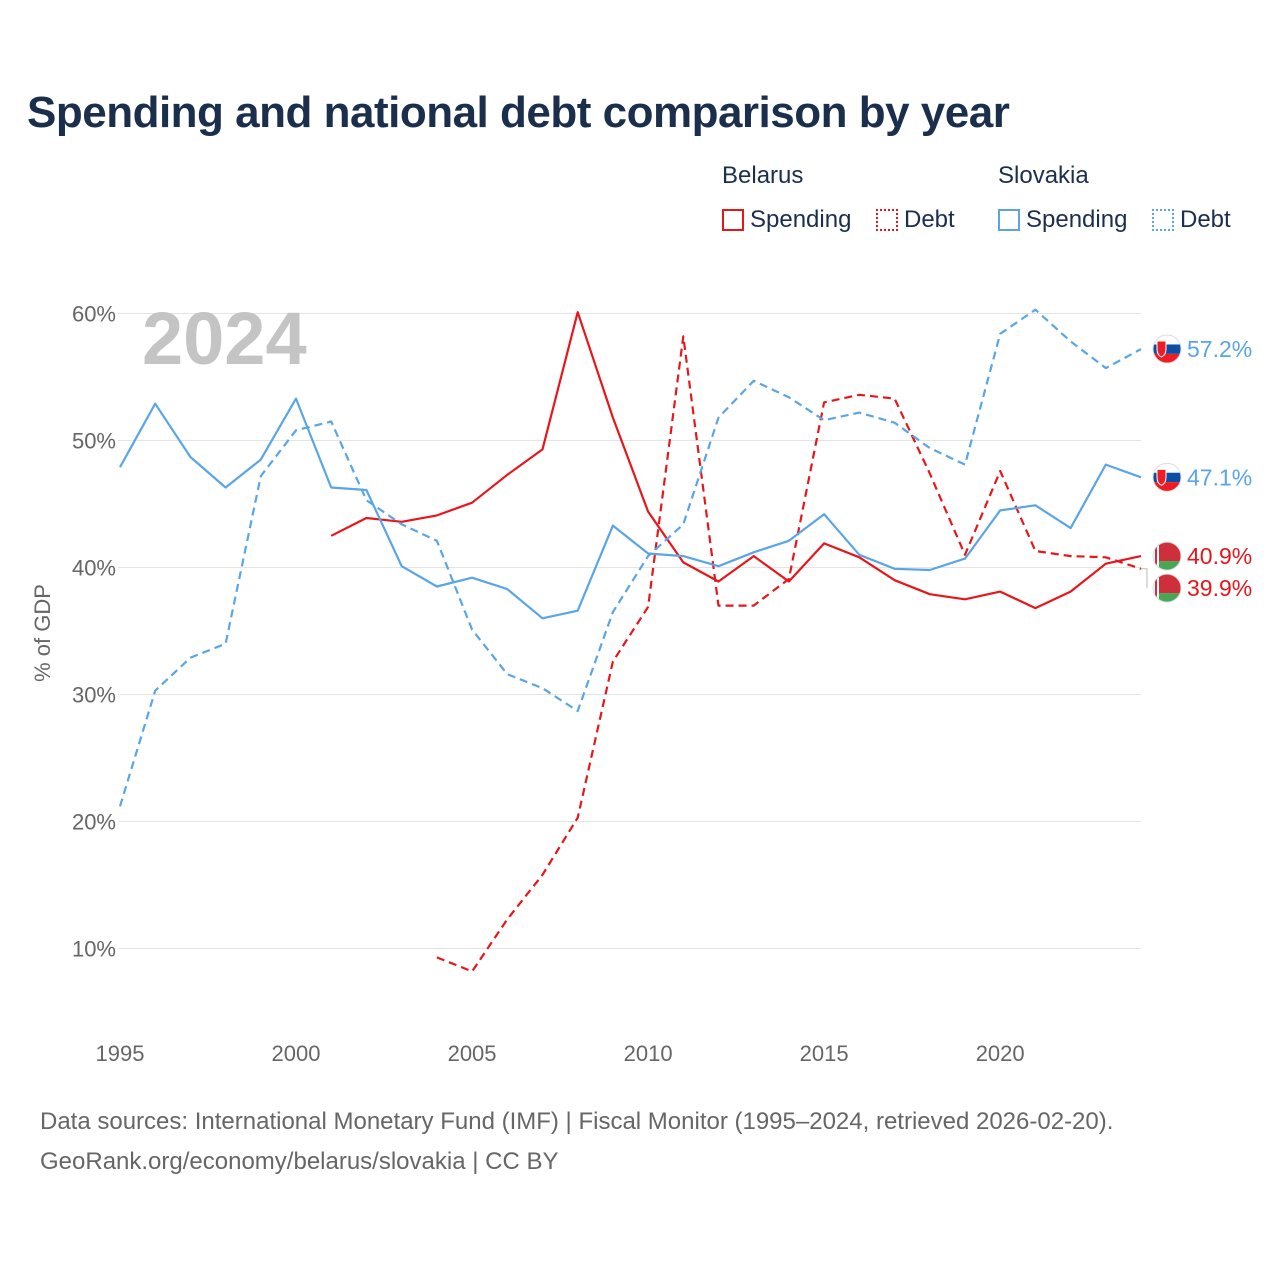  What do you see at coordinates (94, 441) in the screenshot?
I see `y-tick-label: 50%` at bounding box center [94, 441].